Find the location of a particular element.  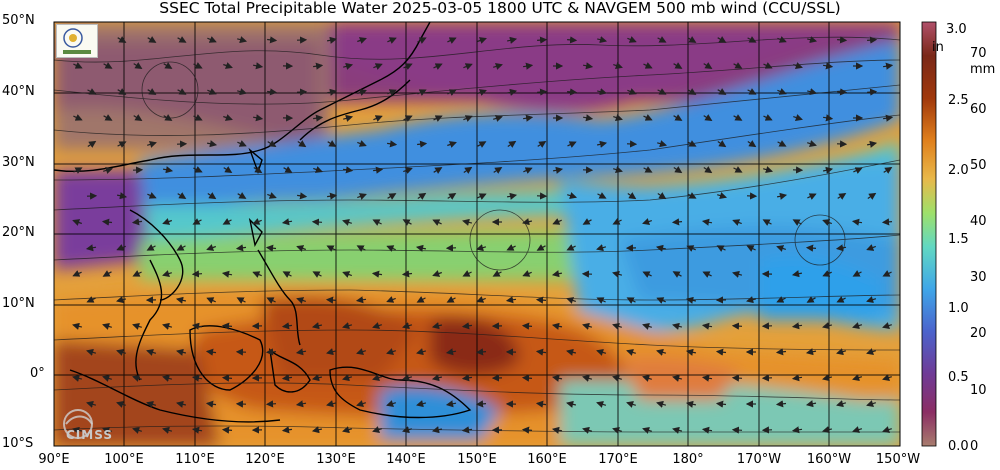

colorbar-mm-tick: 20 is located at coordinates (978, 333).